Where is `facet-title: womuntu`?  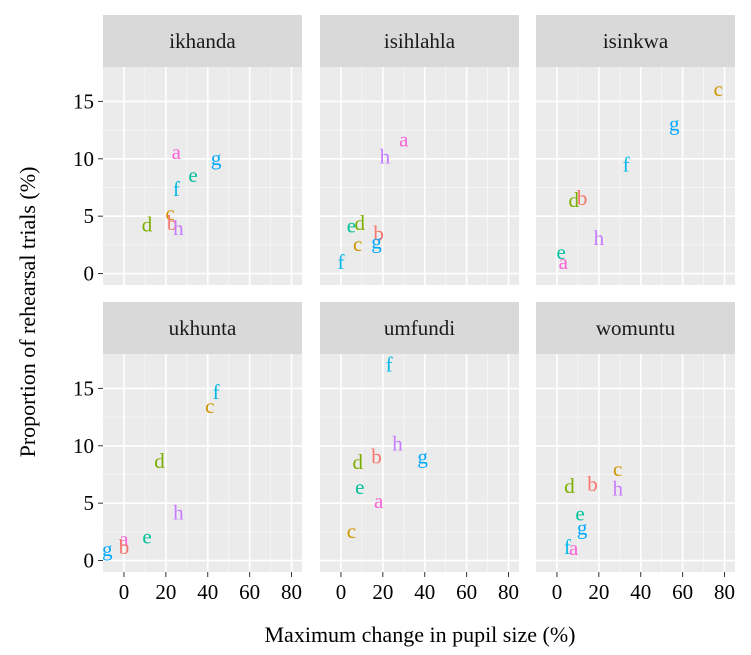 facet-title: womuntu is located at coordinates (636, 328).